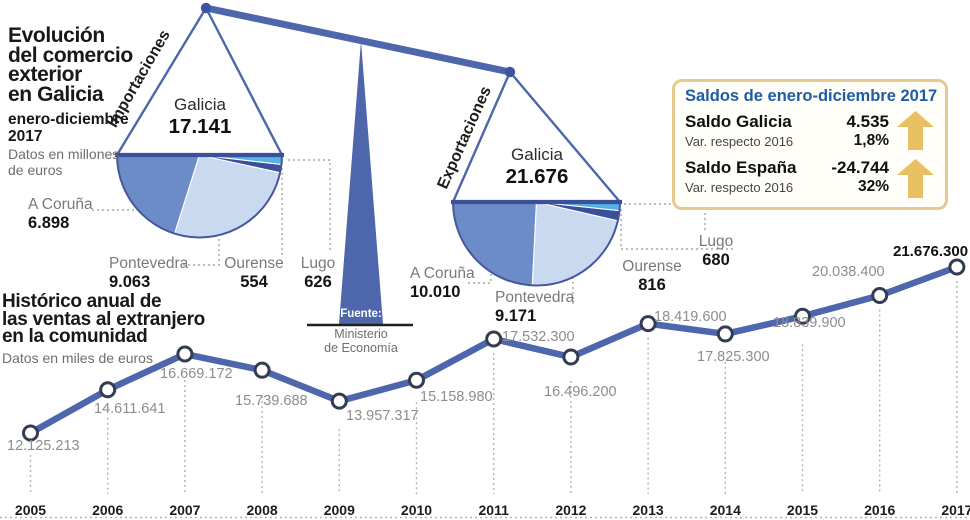 Image resolution: width=970 pixels, height=520 pixels. I want to click on chart-units-note: Datos en miles de euros, so click(77, 358).